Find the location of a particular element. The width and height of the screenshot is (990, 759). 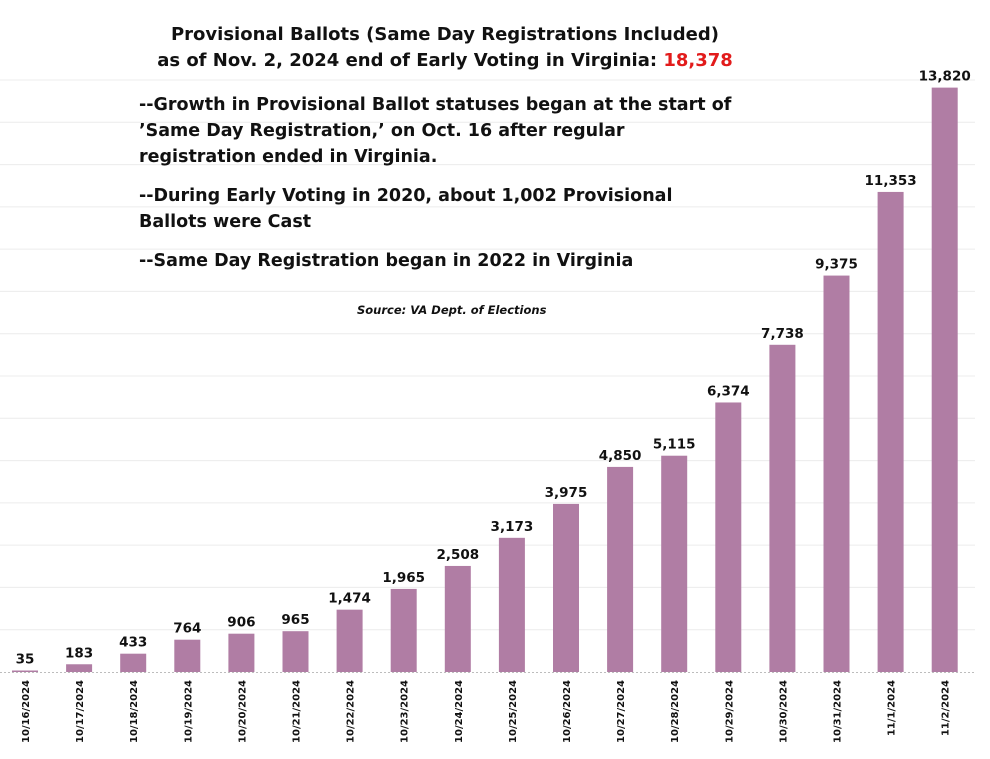

source-note: Source: VA Dept. of Elections is located at coordinates (452, 310).